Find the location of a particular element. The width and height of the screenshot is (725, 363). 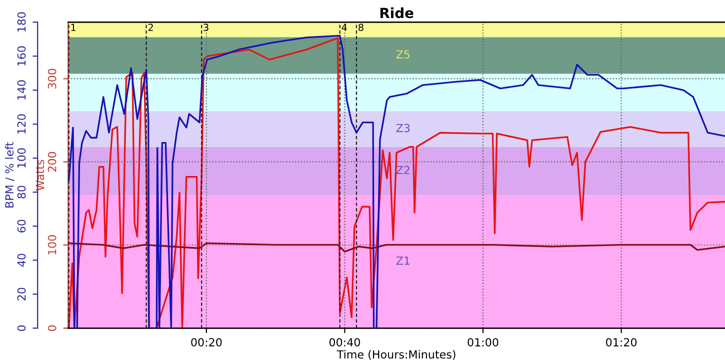

x-axis-title: Time (Hours:Minutes) is located at coordinates (396, 355).